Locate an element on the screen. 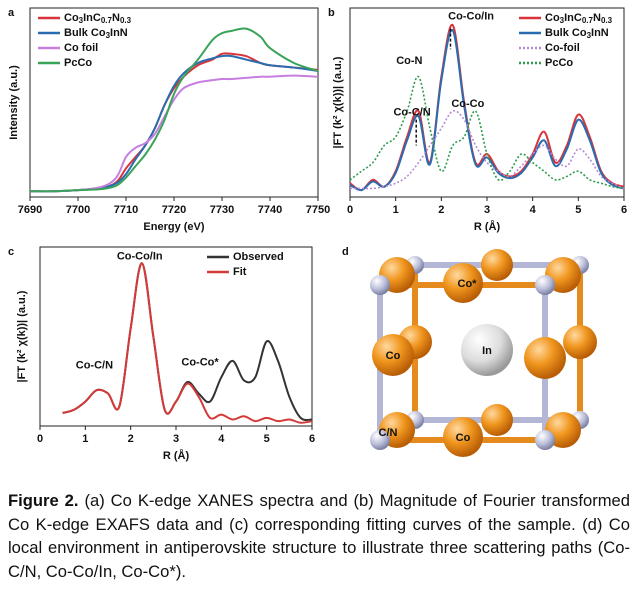 The height and width of the screenshot is (590, 640). annotation: Co-N is located at coordinates (409, 61).